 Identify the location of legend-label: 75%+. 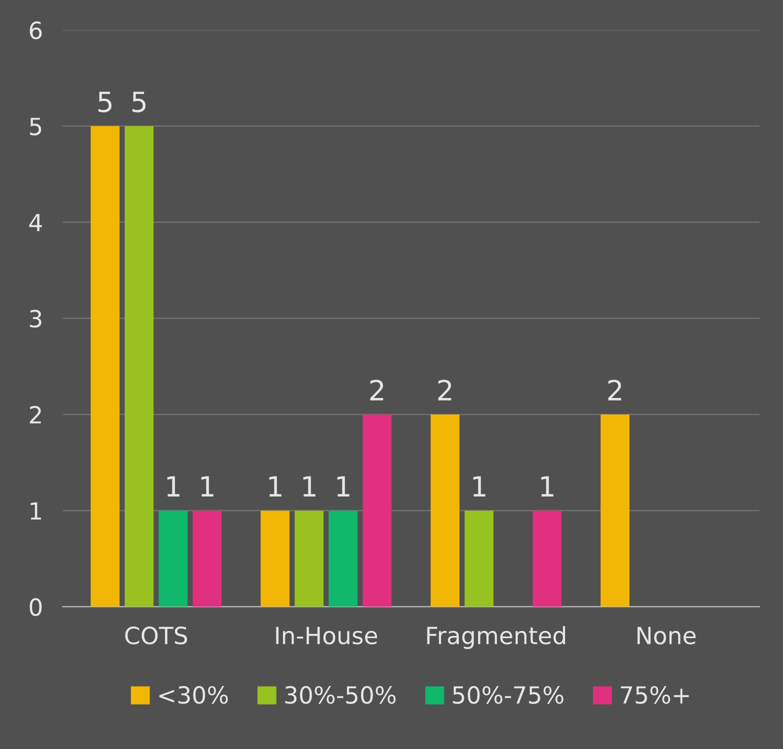
(654, 695).